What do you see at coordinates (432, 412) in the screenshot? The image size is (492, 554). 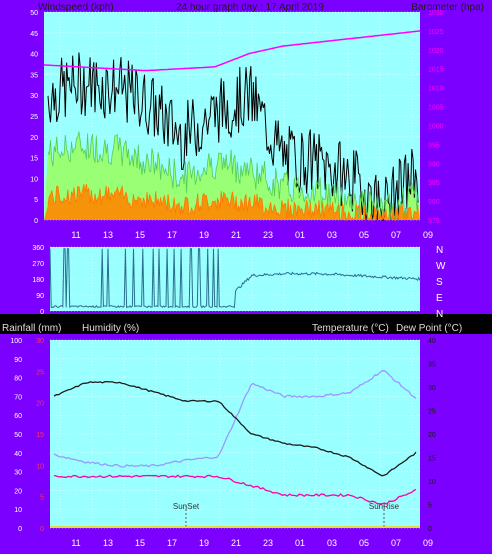 I see `temperature-tick-label: 25` at bounding box center [432, 412].